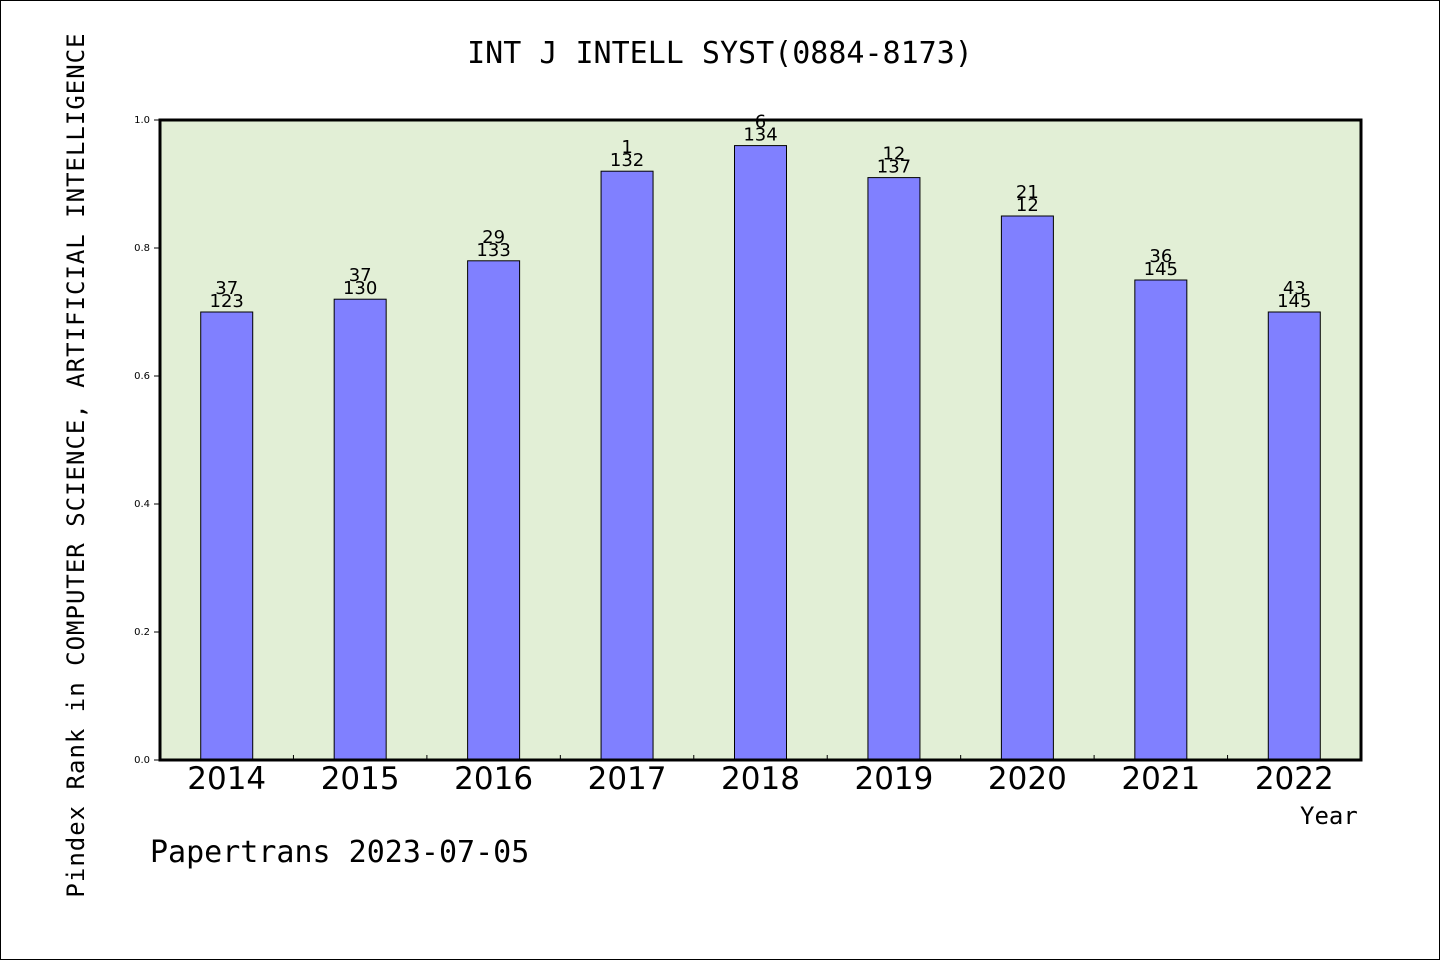 This screenshot has height=960, width=1440. What do you see at coordinates (1329, 816) in the screenshot?
I see `x-axis-title: Year` at bounding box center [1329, 816].